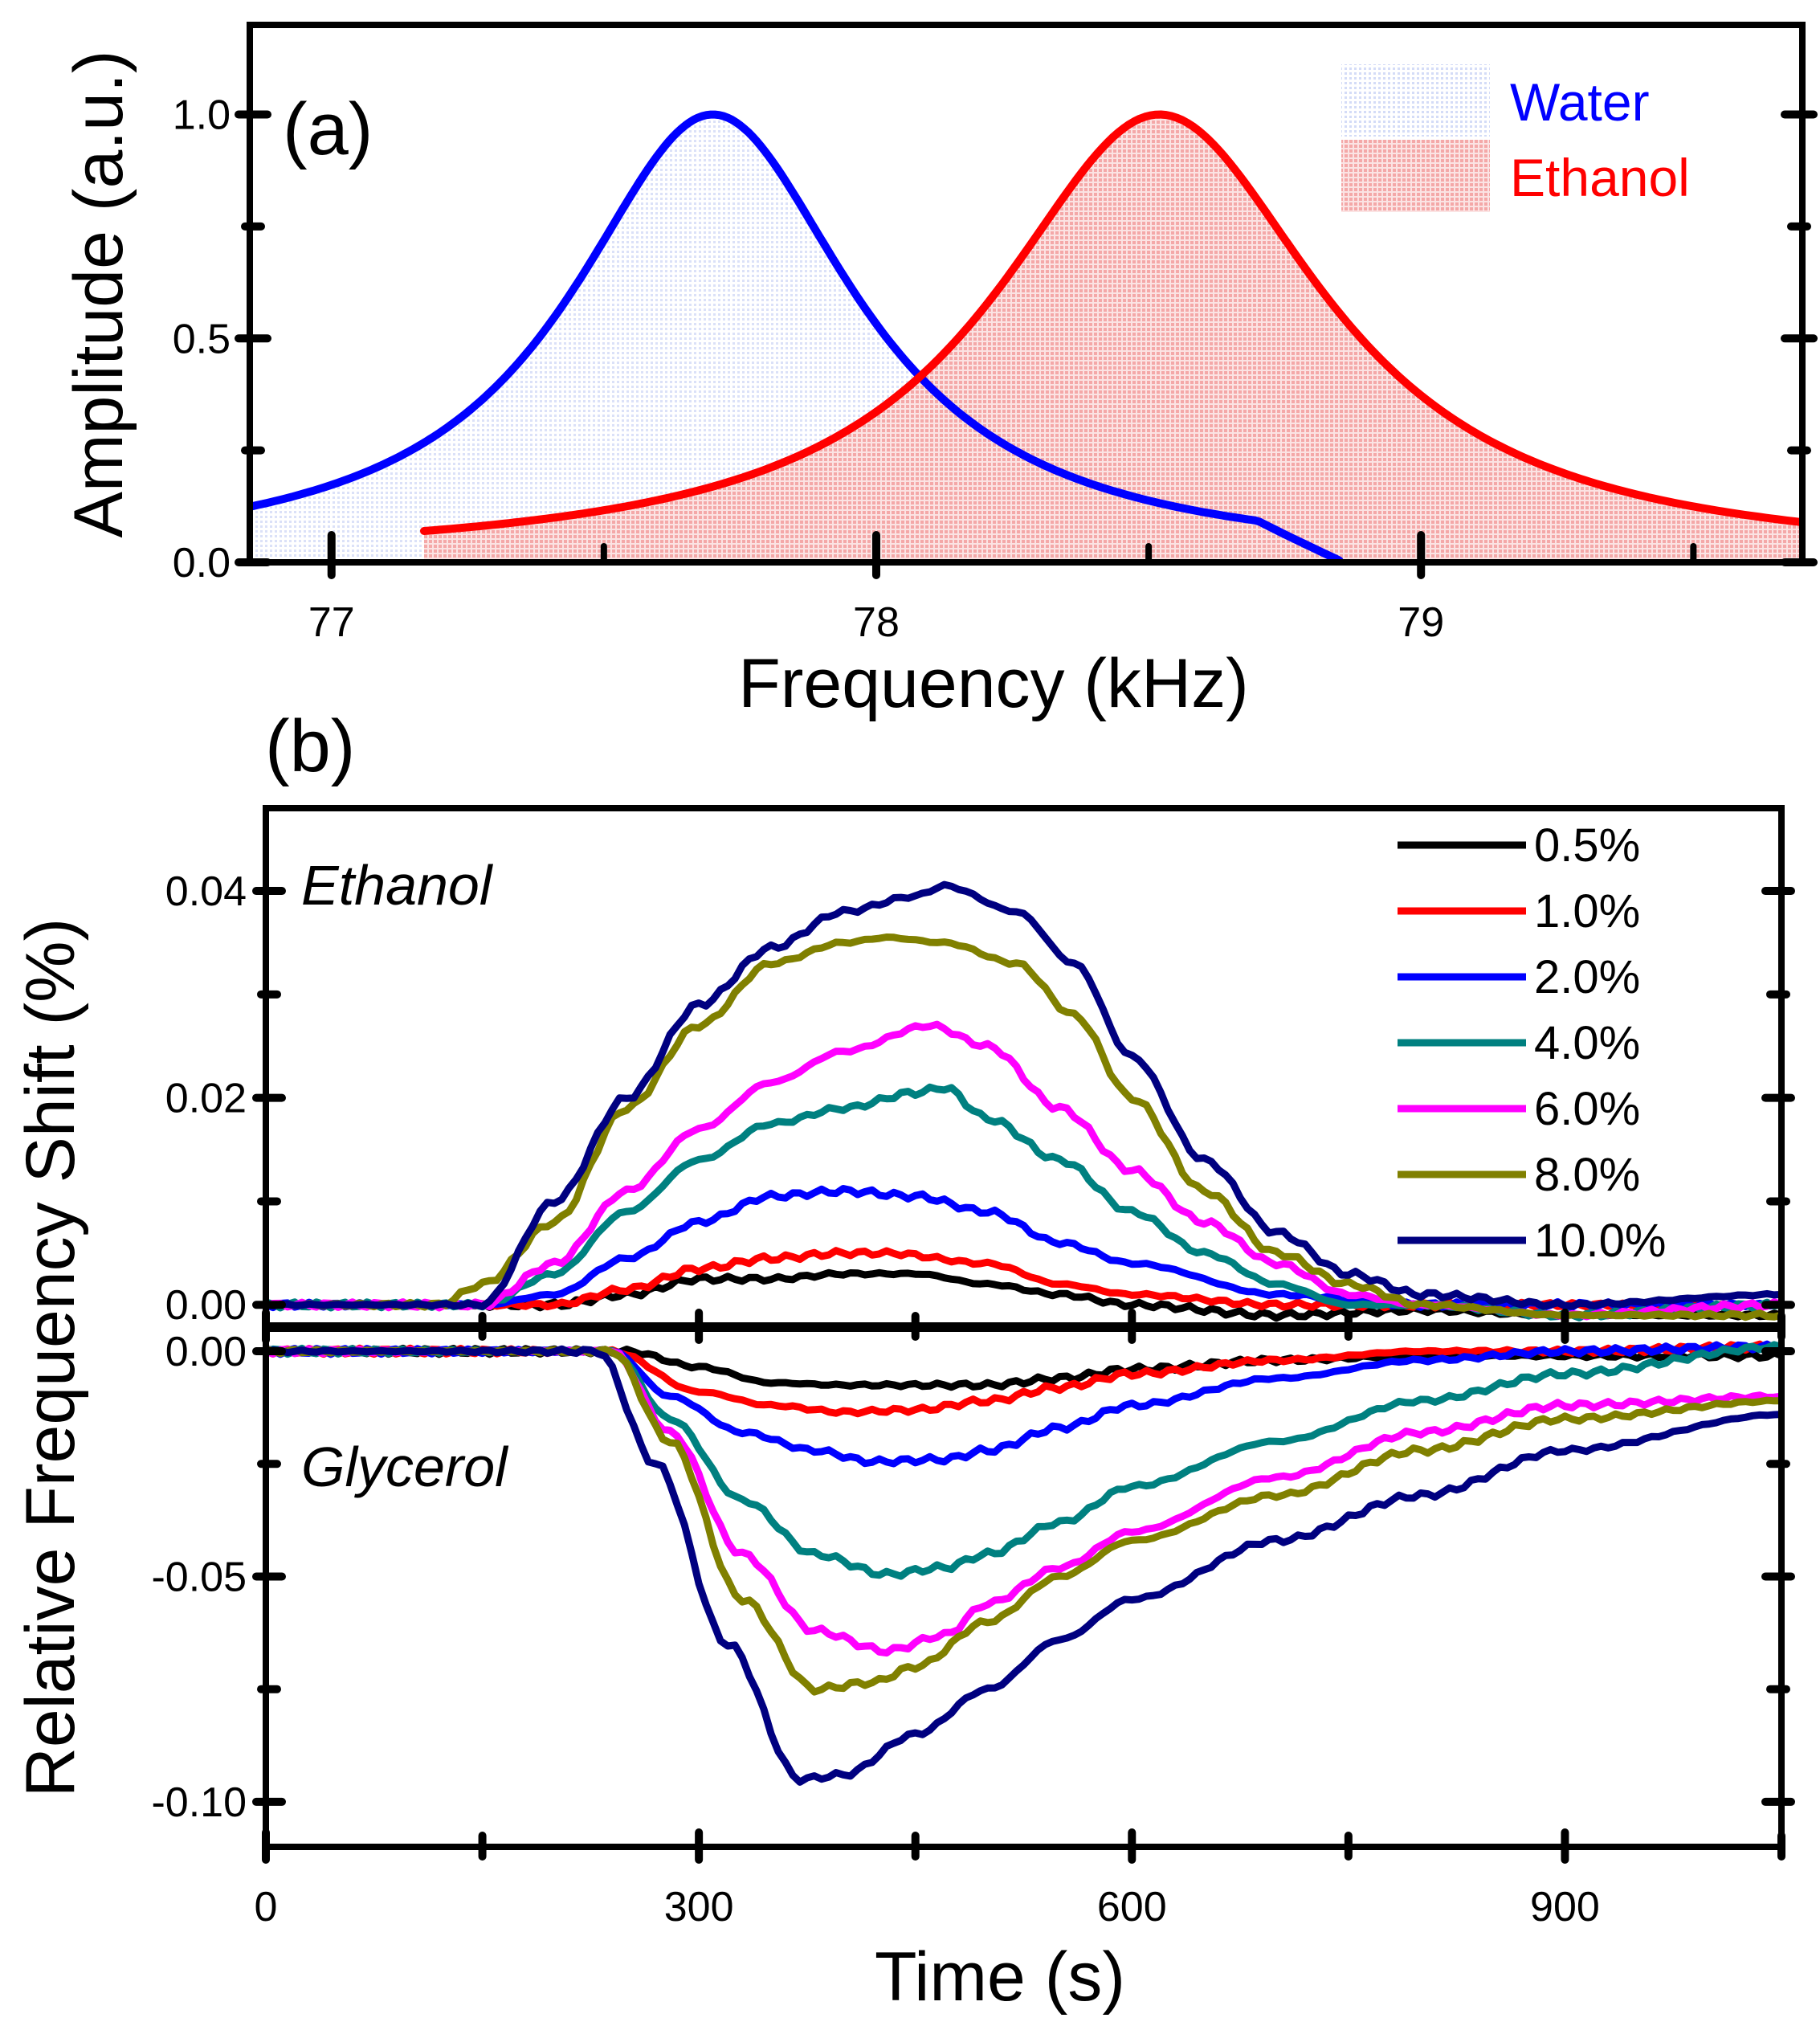  Describe the element at coordinates (397, 885) in the screenshot. I see `ethanol-annotation: Ethanol` at that location.